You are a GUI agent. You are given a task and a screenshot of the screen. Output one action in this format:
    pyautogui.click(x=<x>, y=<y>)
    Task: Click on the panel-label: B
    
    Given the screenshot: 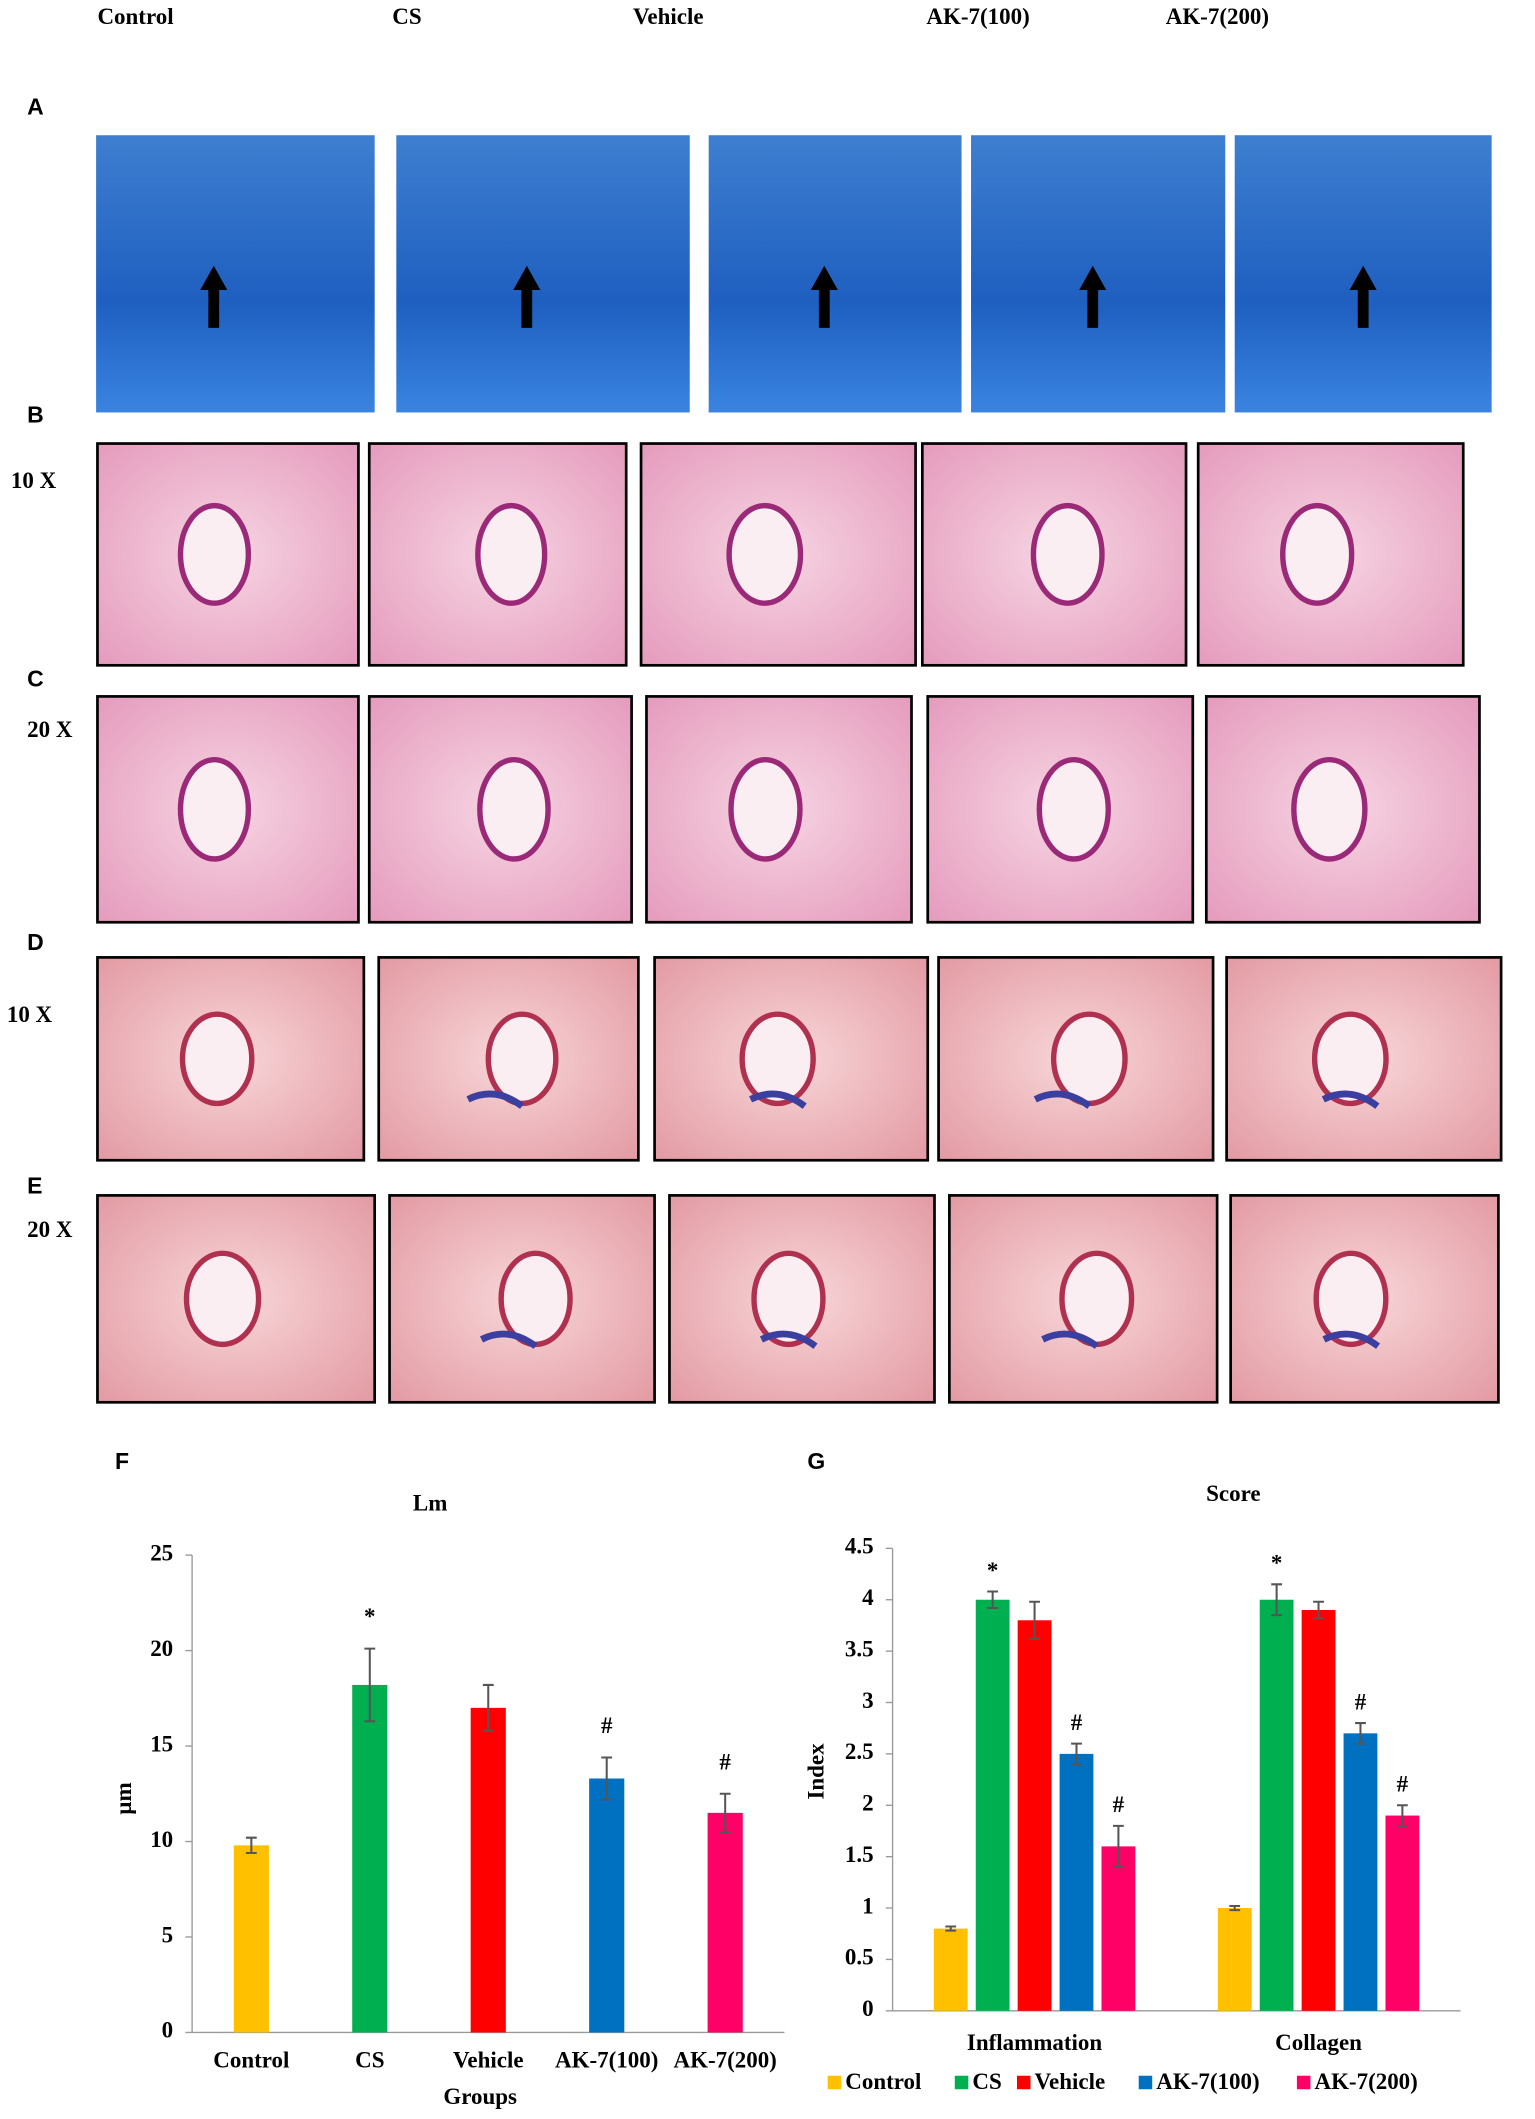 What is the action you would take?
    pyautogui.click(x=35, y=415)
    